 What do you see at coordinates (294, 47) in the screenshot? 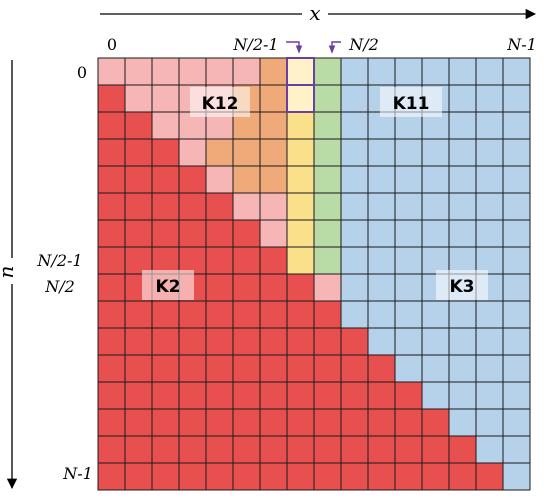
I see `arrow-to-mid-left-column` at bounding box center [294, 47].